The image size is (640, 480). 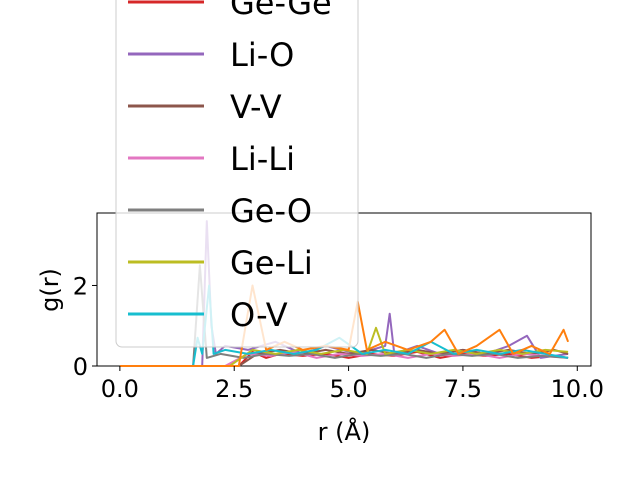 What do you see at coordinates (344, 431) in the screenshot?
I see `x-axis-label: r (Å)` at bounding box center [344, 431].